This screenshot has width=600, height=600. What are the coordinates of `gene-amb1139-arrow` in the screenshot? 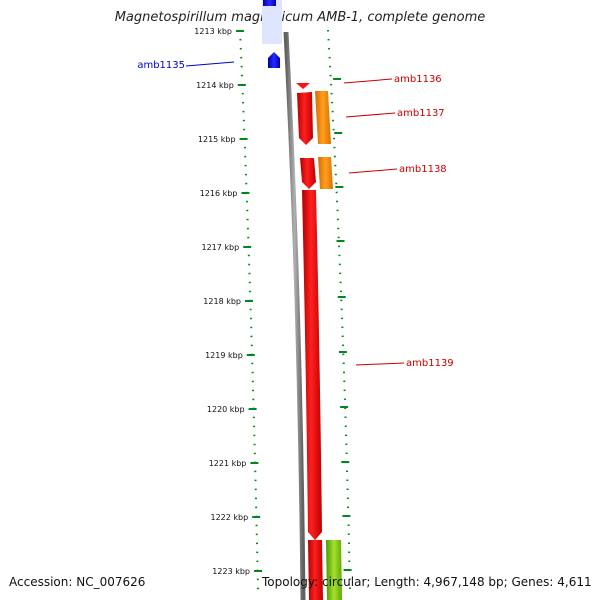 It's located at (312, 365).